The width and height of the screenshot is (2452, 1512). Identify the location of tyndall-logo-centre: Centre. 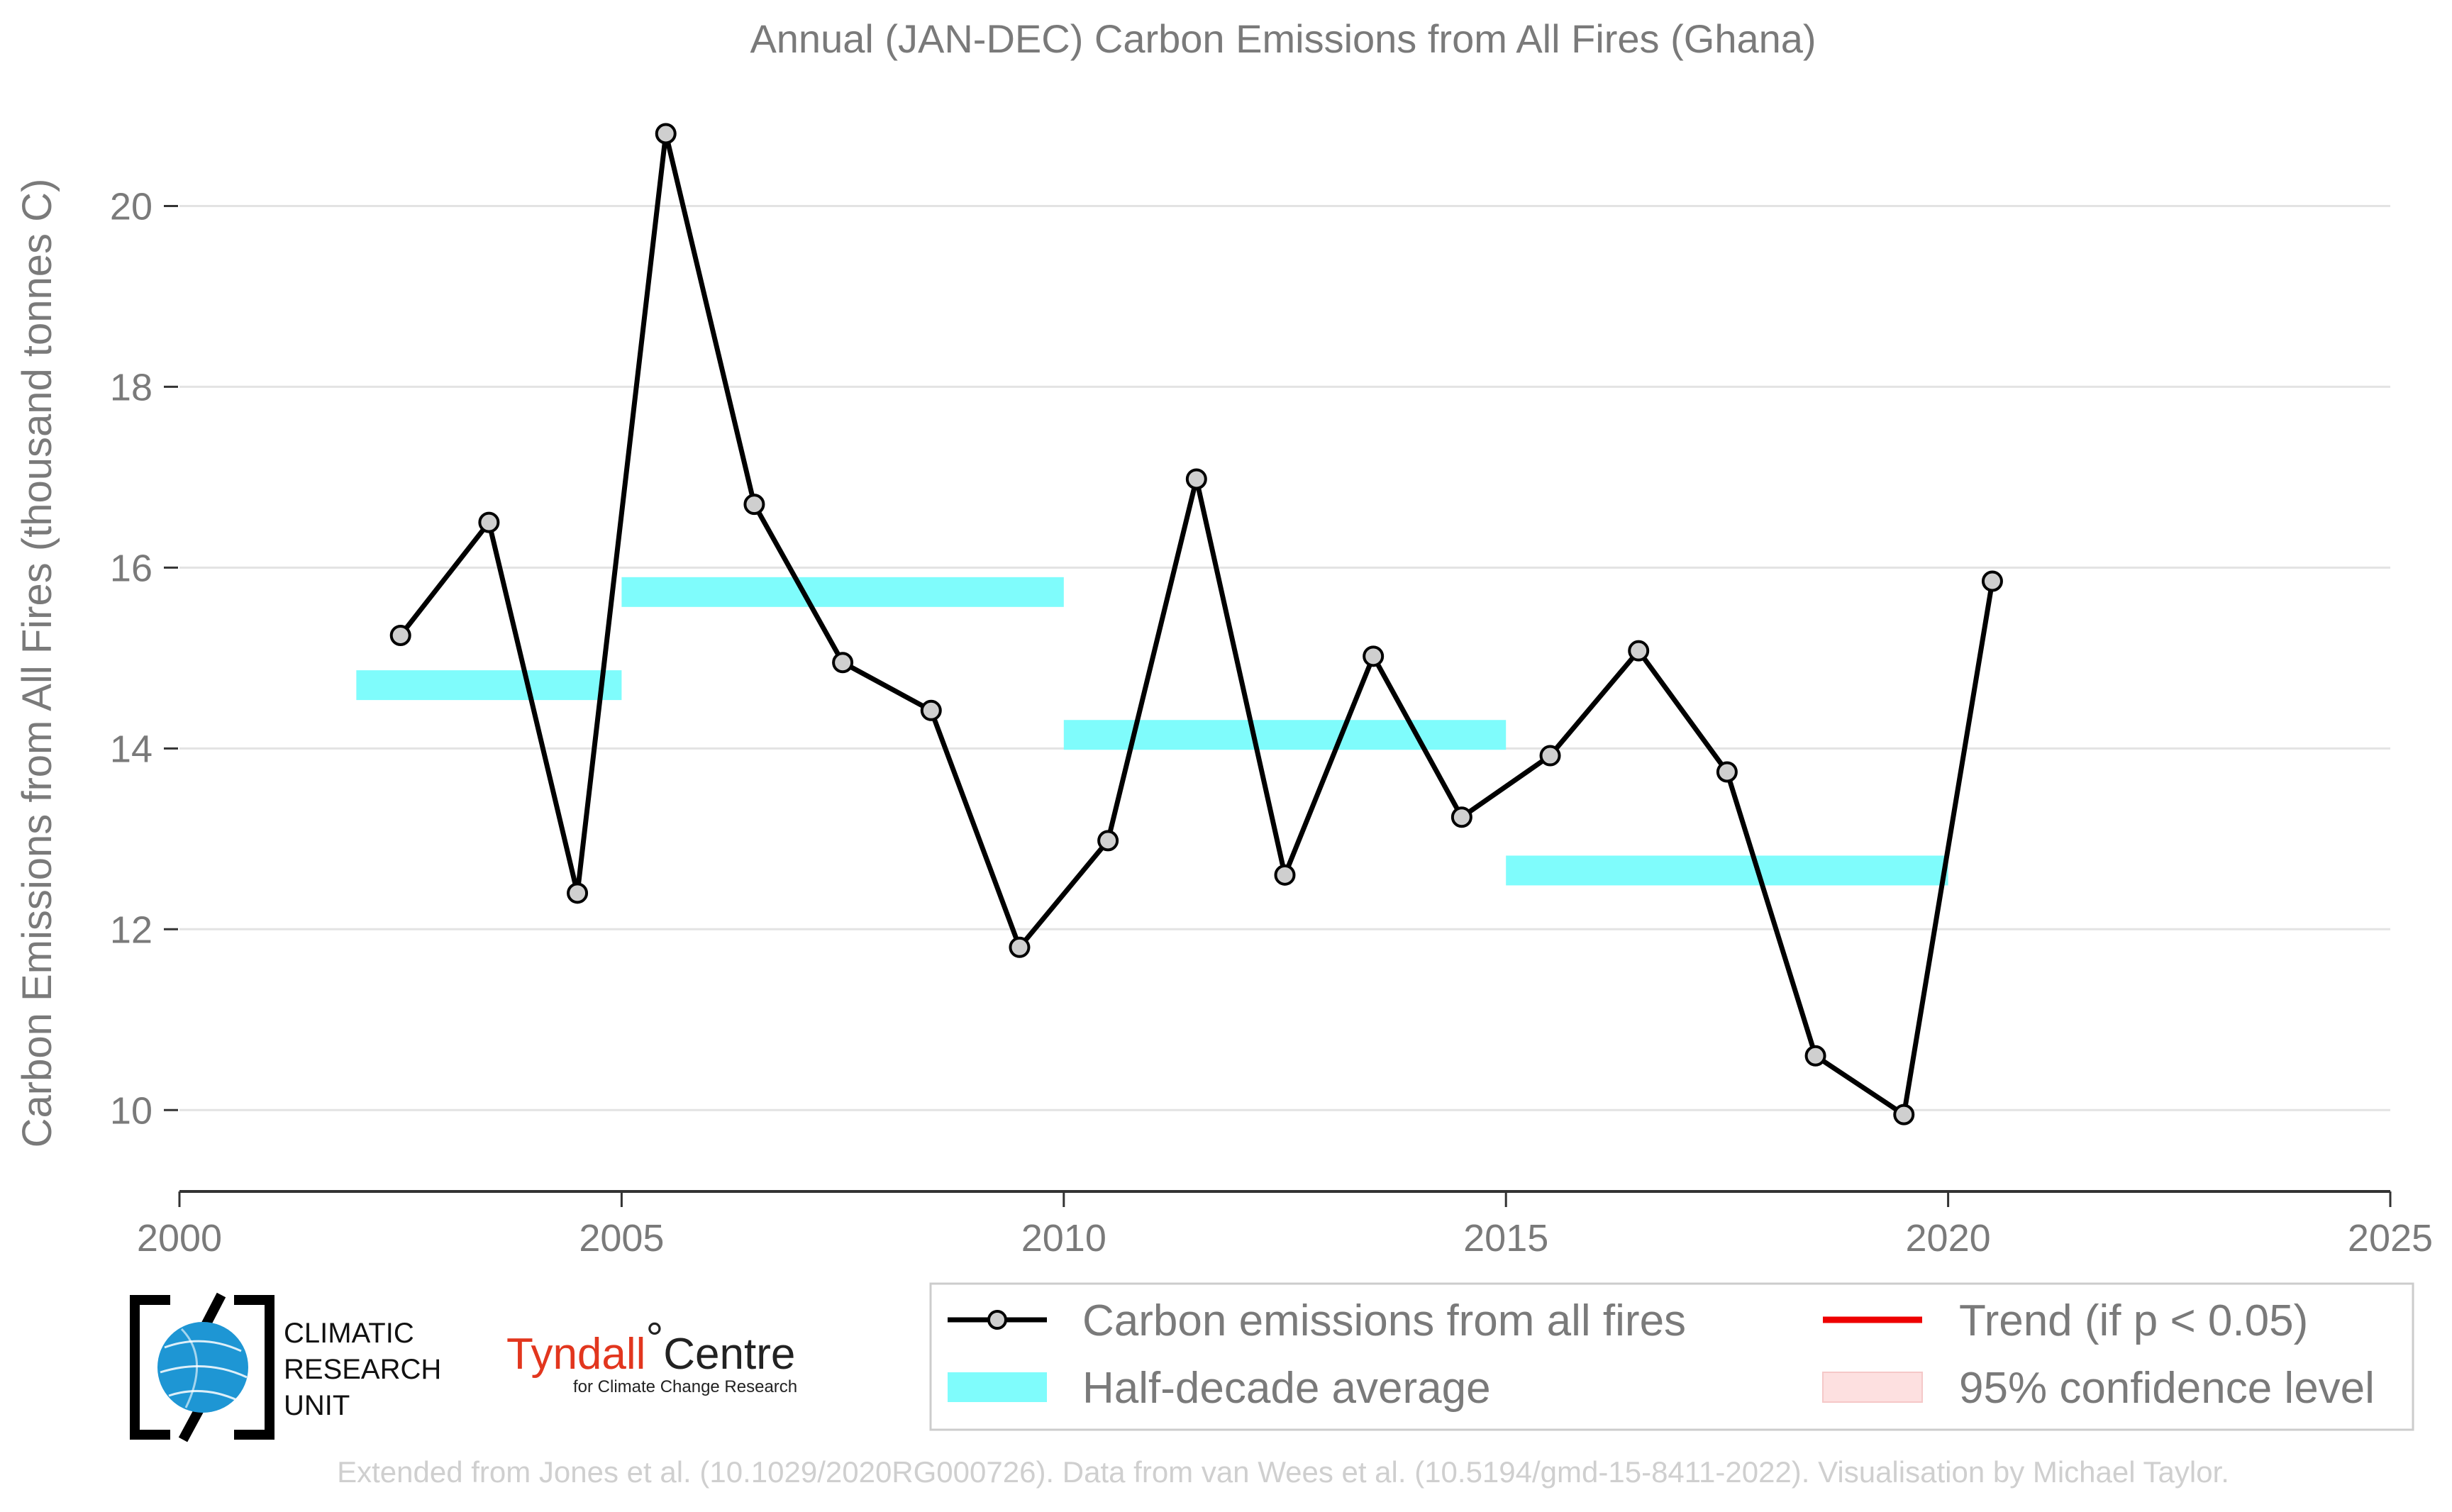
(729, 1354).